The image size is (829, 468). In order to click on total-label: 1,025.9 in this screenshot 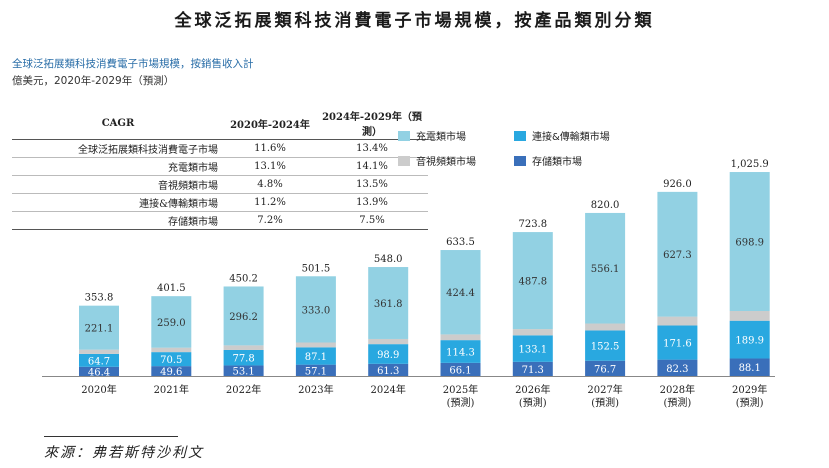, I will do `click(750, 164)`.